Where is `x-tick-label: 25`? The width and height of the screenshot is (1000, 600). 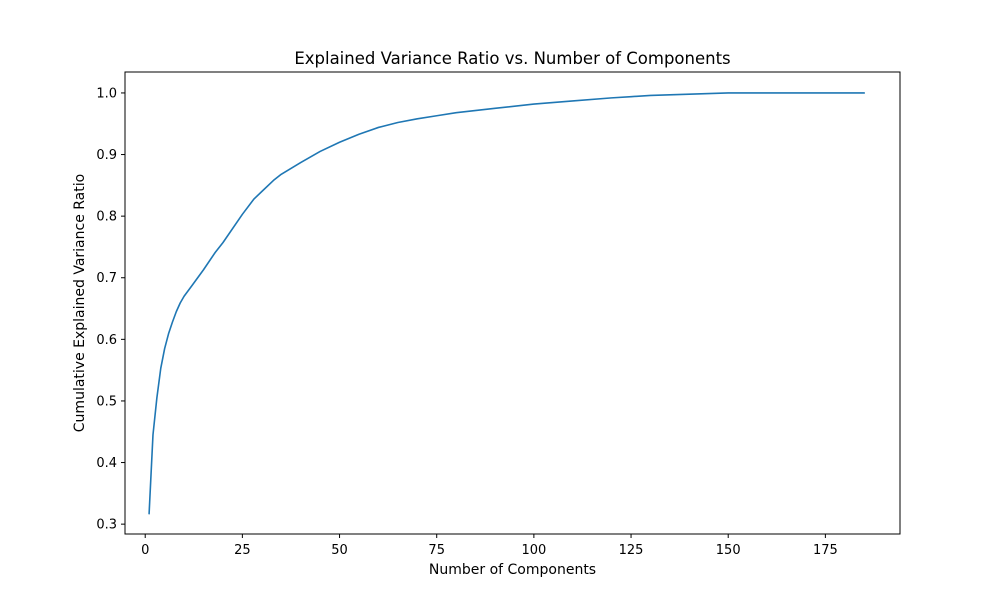
x-tick-label: 25 is located at coordinates (242, 550).